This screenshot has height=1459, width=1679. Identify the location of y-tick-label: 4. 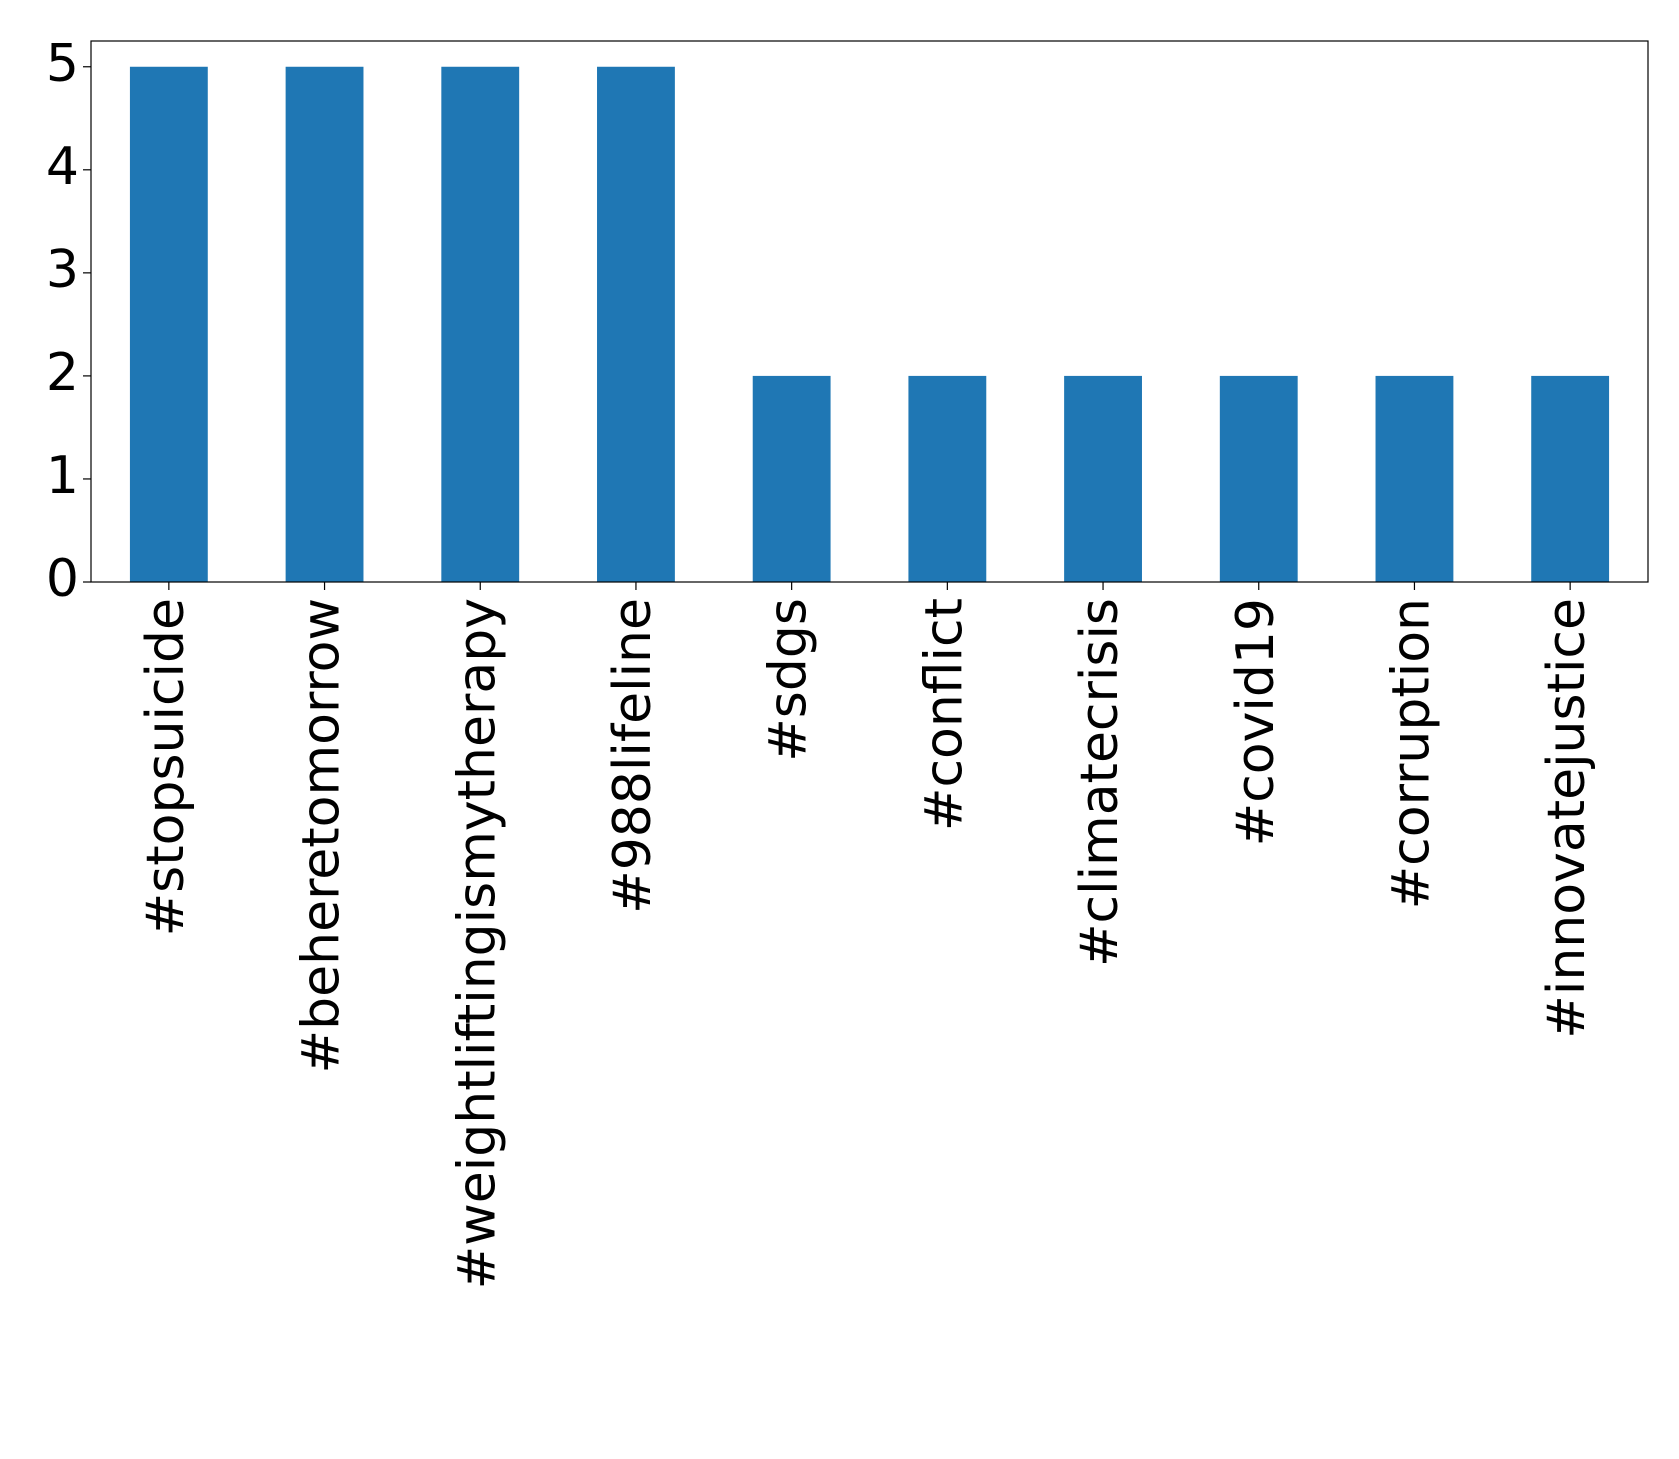
(62, 167).